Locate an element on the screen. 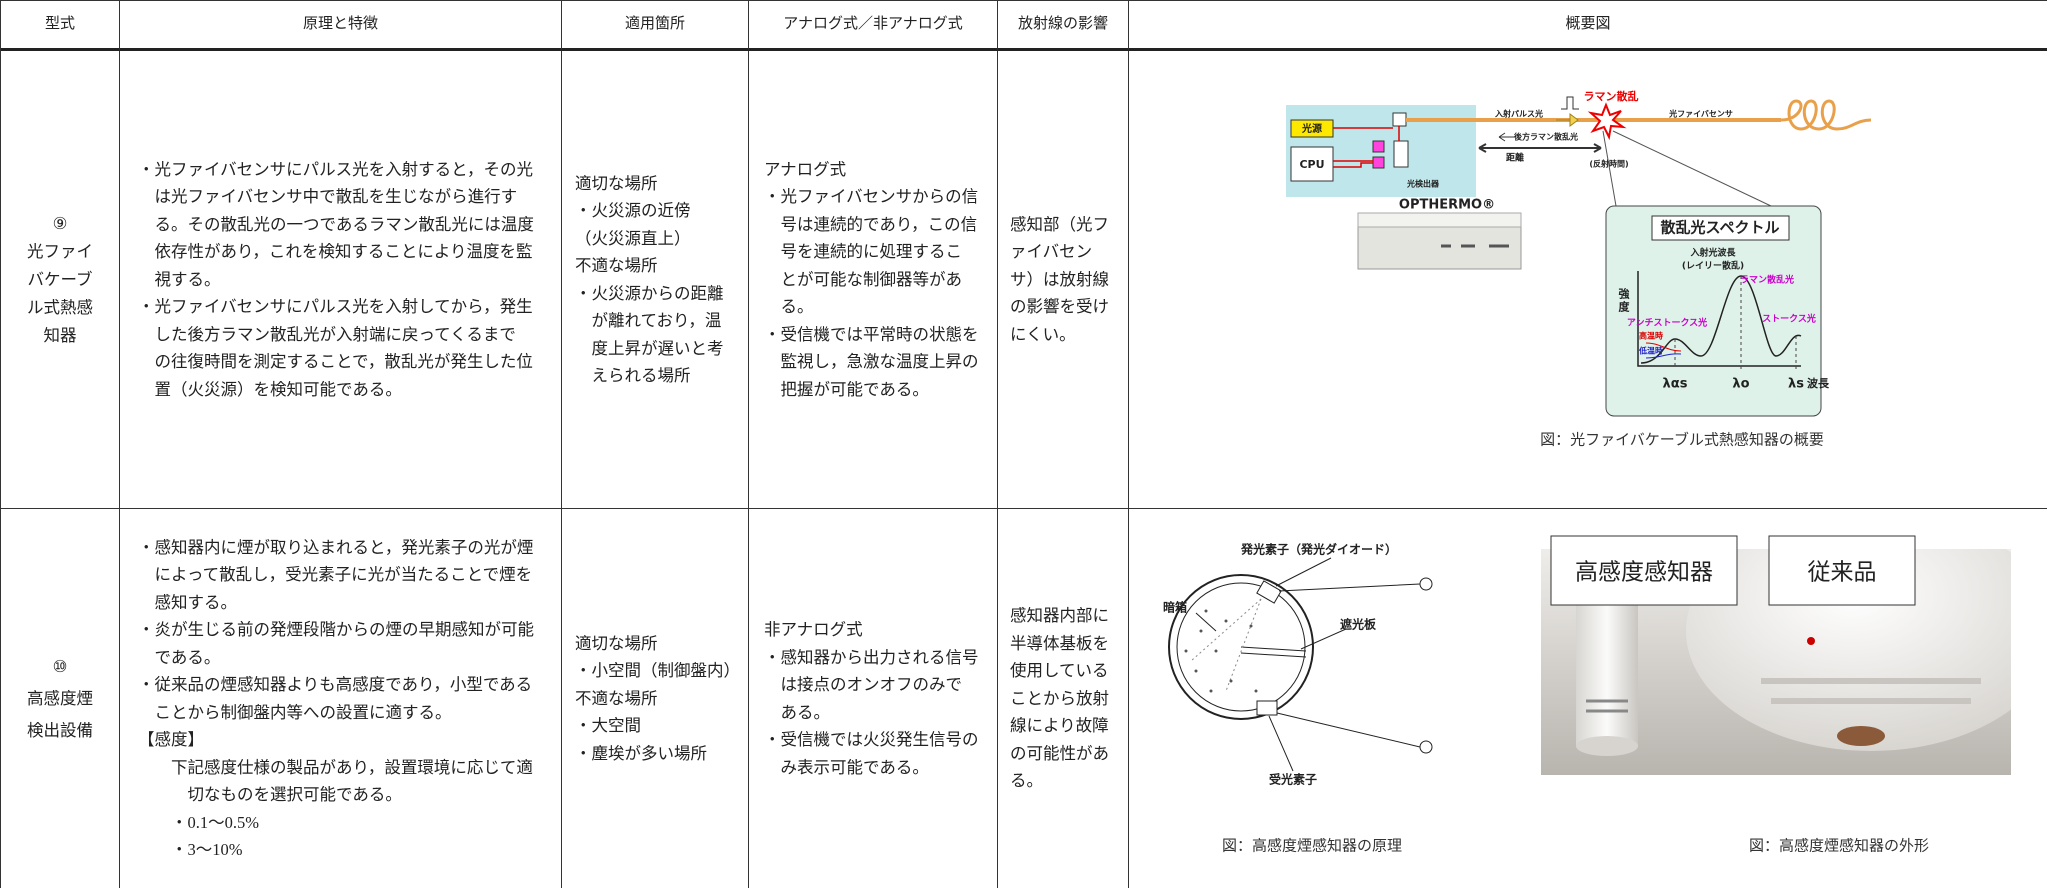 This screenshot has height=888, width=2047. text-line: ・塵埃が多い場所 is located at coordinates (641, 753).